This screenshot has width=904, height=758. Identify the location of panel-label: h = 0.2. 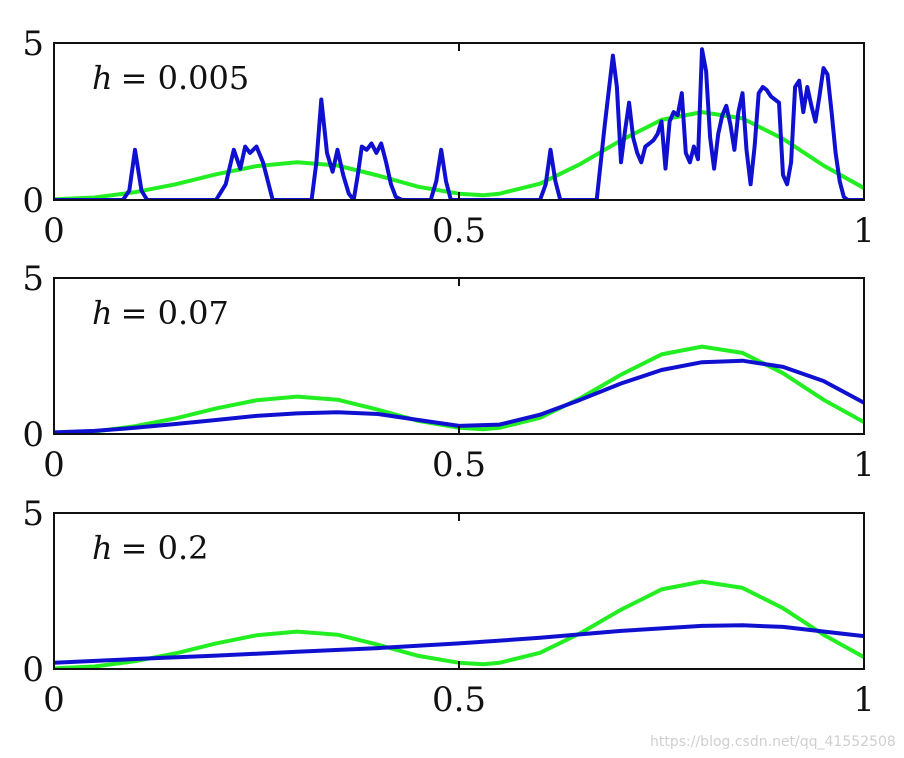
(150, 548).